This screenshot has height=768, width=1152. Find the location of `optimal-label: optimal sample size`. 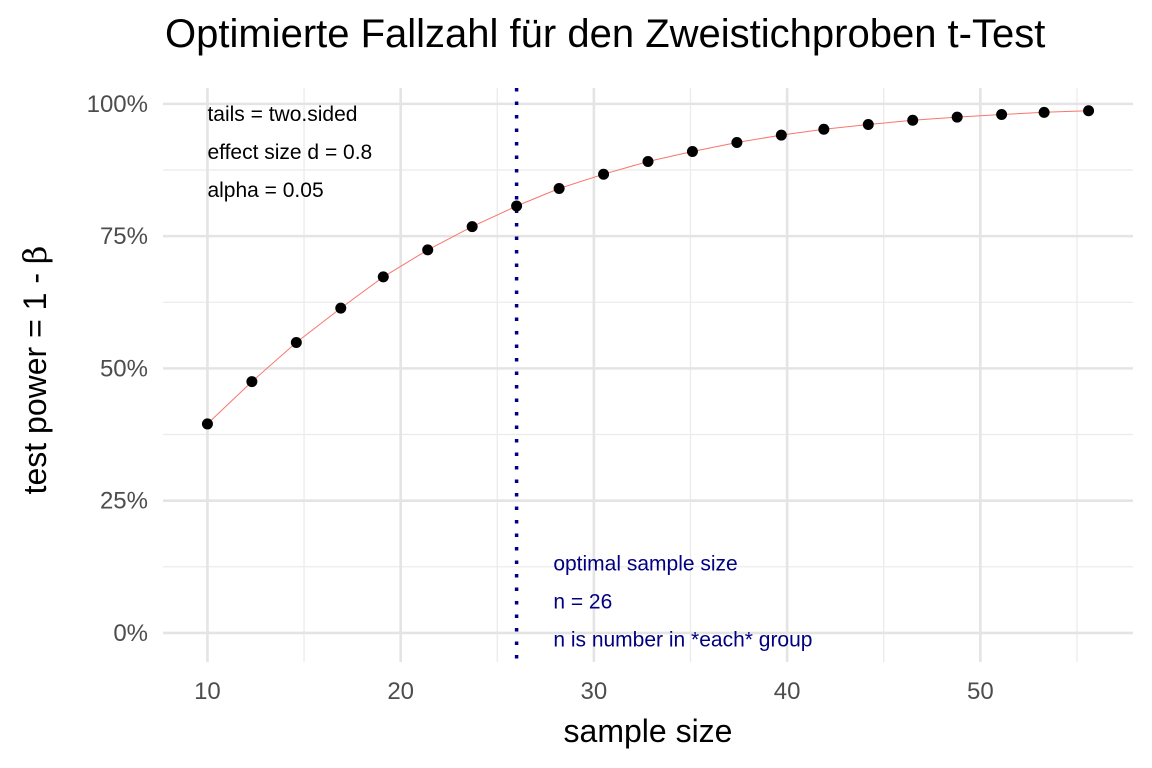

optimal-label: optimal sample size is located at coordinates (645, 564).